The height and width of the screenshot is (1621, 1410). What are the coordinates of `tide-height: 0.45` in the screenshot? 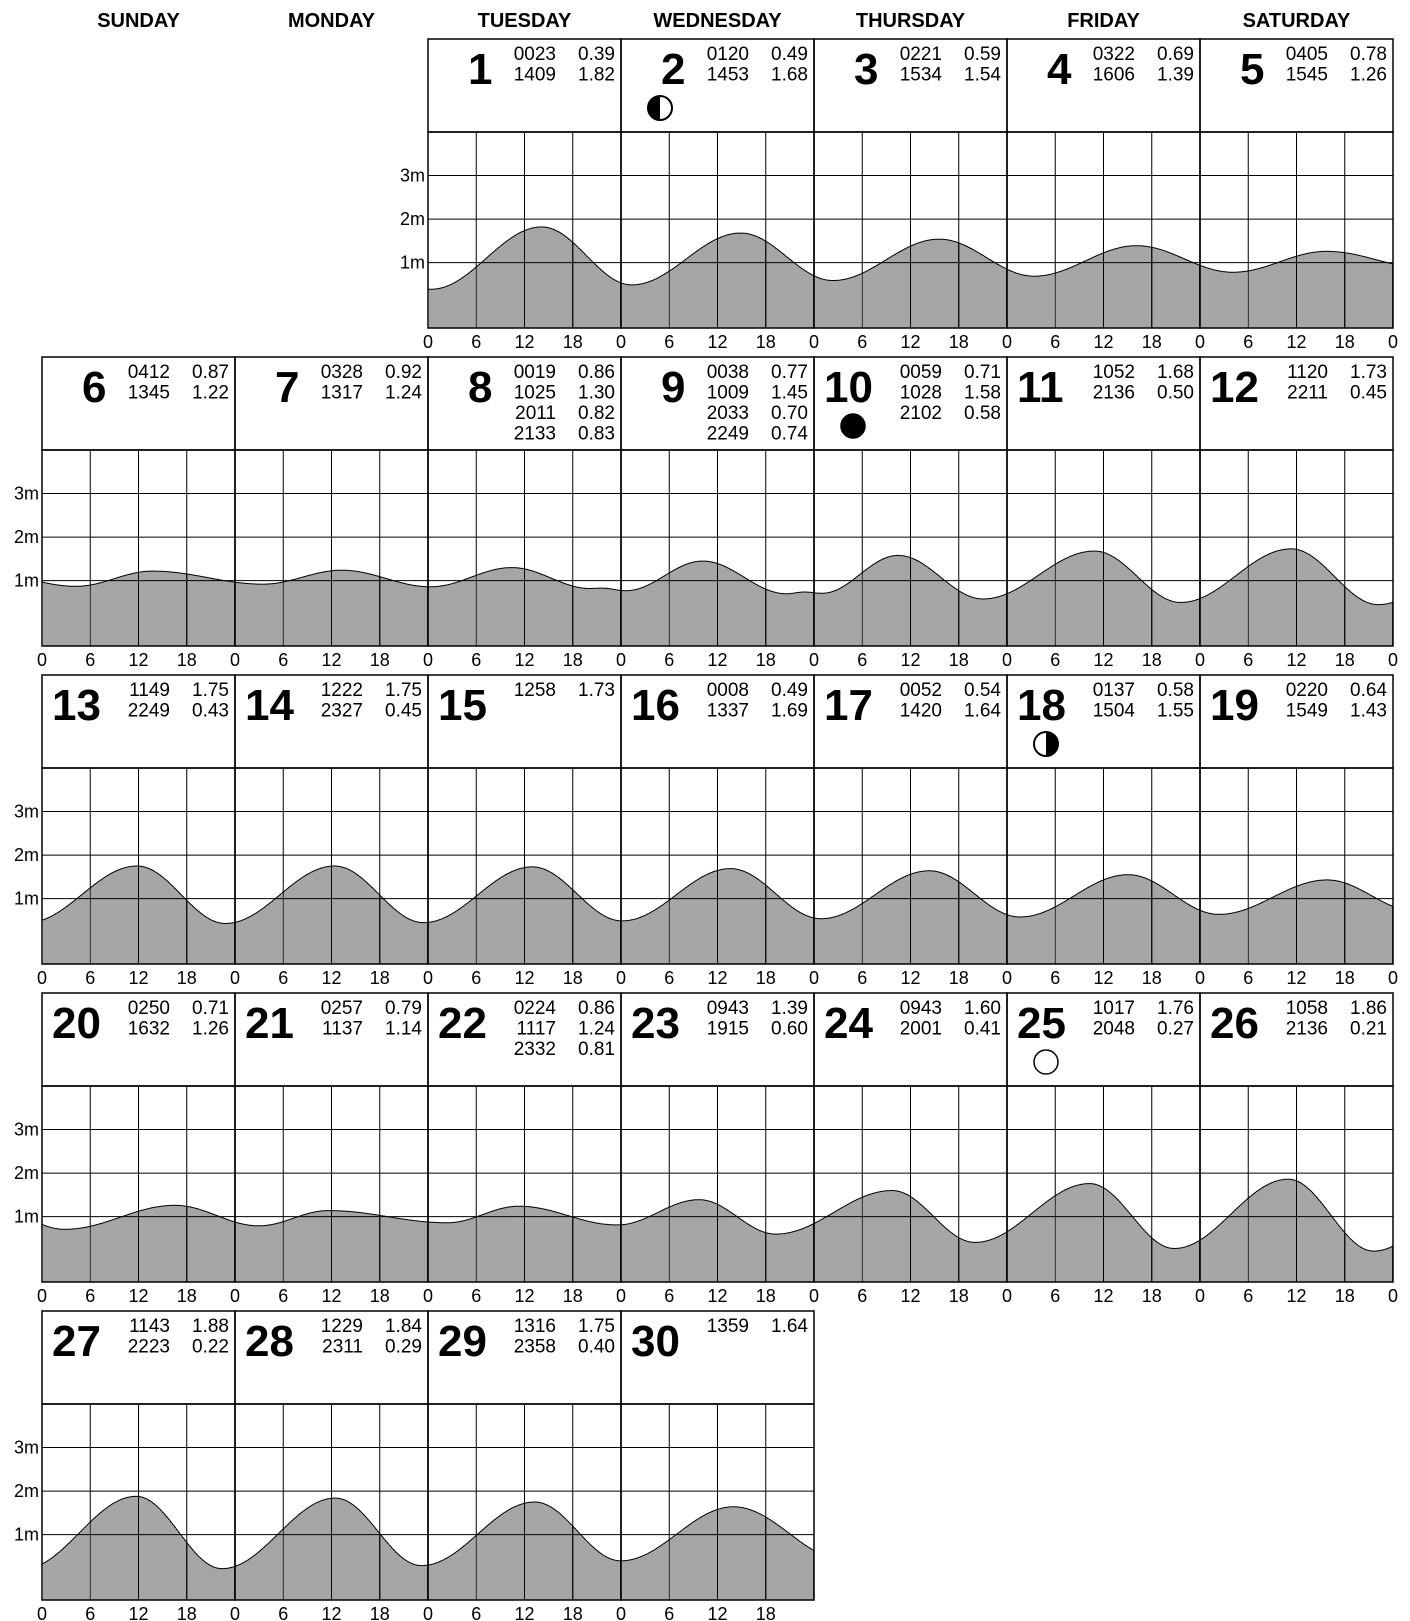 It's located at (1368, 393).